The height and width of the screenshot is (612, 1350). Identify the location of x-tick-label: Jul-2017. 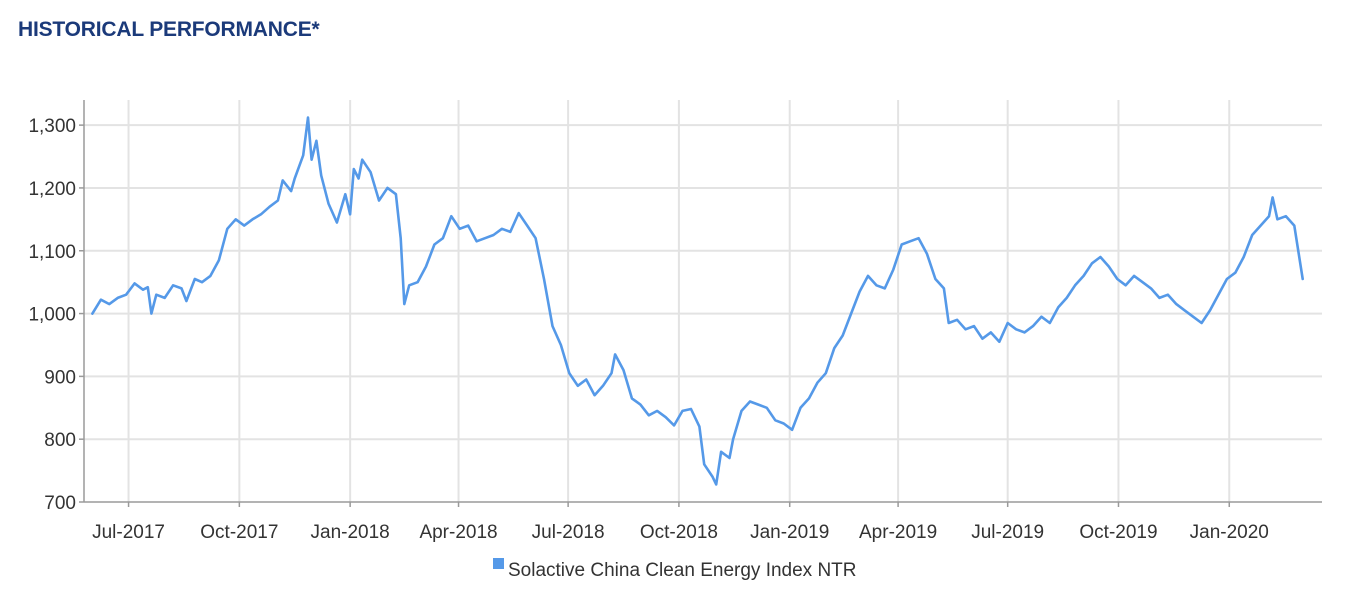
(128, 532).